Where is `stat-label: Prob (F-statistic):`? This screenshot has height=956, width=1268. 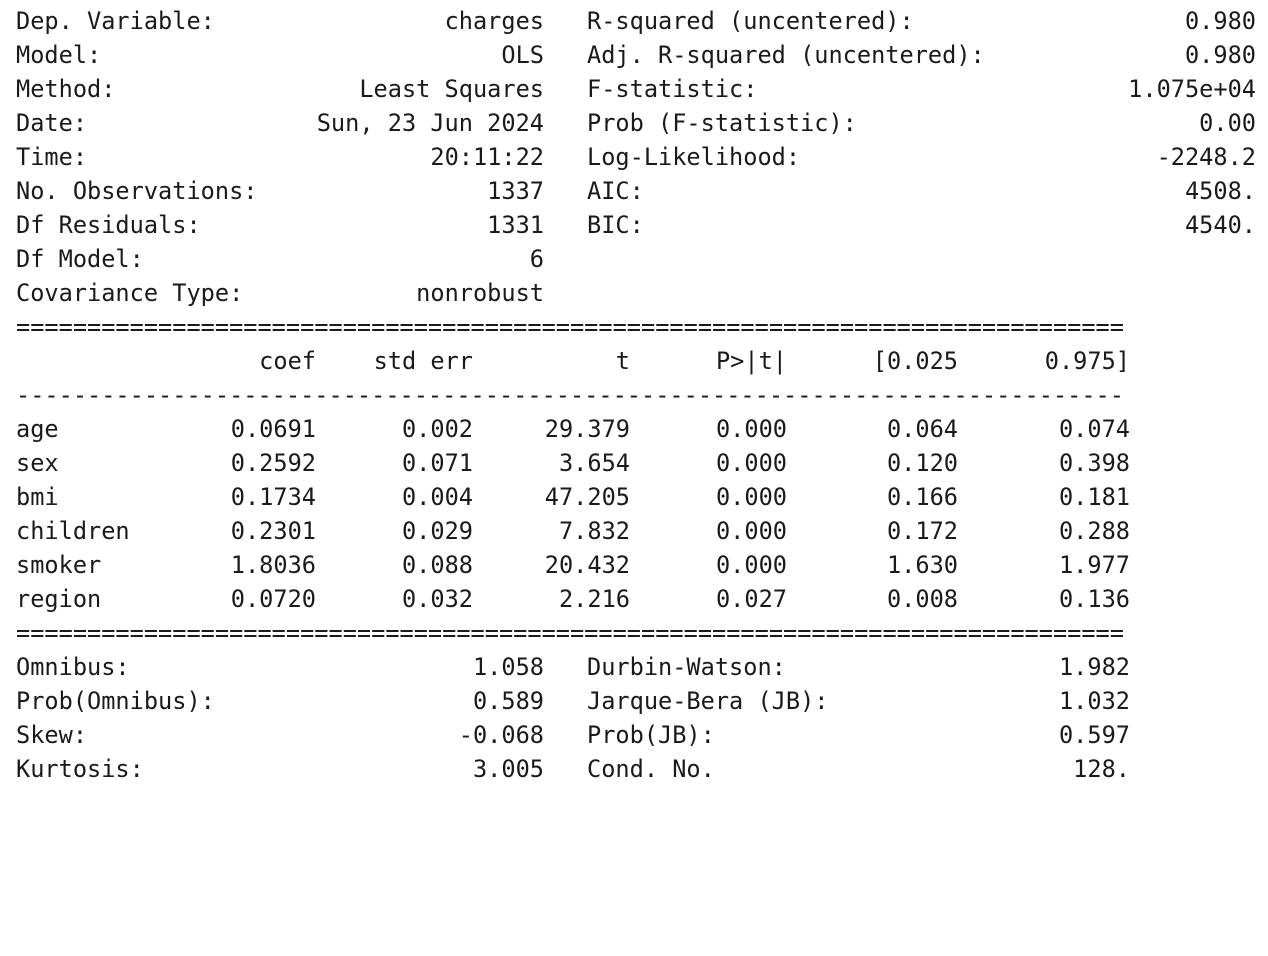
stat-label: Prob (F-statistic): is located at coordinates (722, 123).